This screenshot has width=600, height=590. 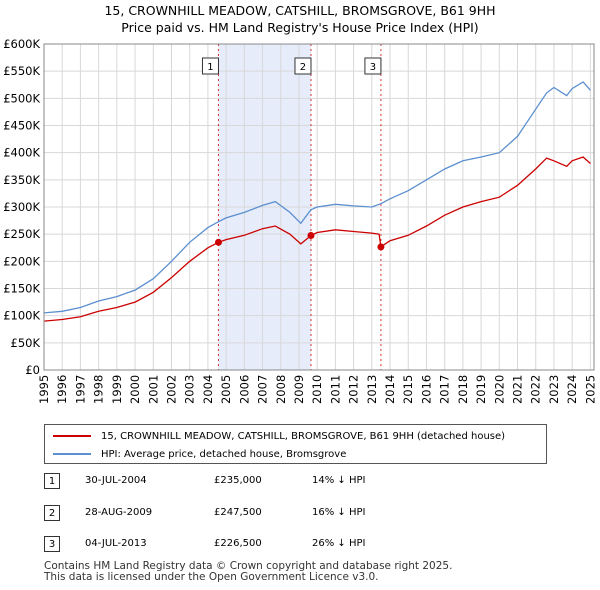 I want to click on sale-date: 28-AUG-2009, so click(x=119, y=512).